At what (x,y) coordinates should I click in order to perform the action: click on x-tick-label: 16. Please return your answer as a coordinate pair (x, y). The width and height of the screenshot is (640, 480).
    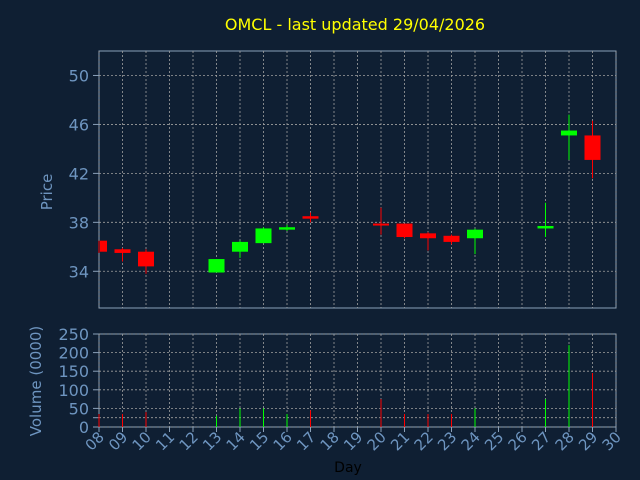
    Looking at the image, I should click on (283, 441).